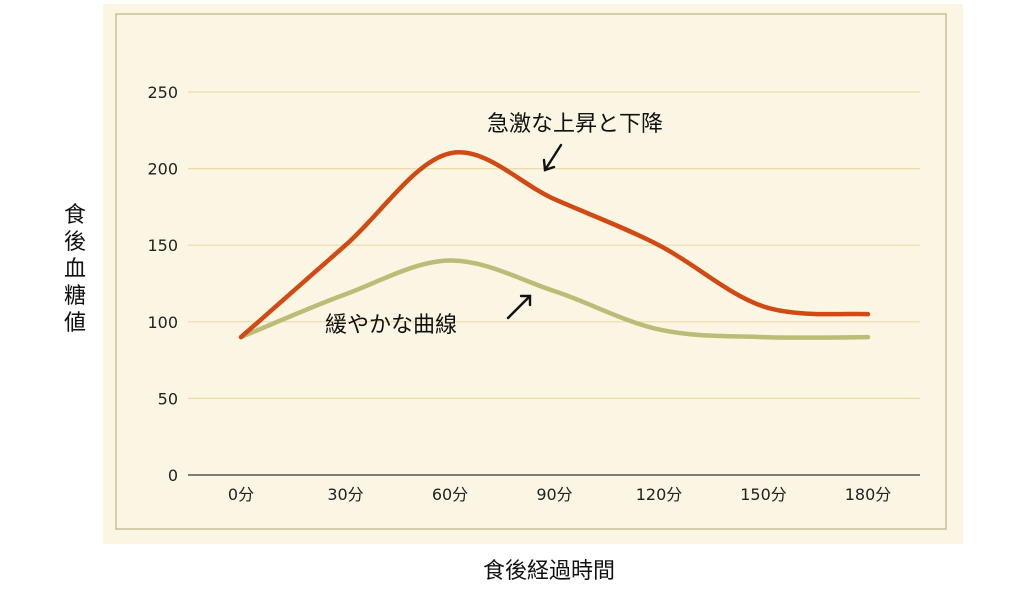 Image resolution: width=1024 pixels, height=600 pixels. What do you see at coordinates (162, 245) in the screenshot?
I see `y-tick-label: 150` at bounding box center [162, 245].